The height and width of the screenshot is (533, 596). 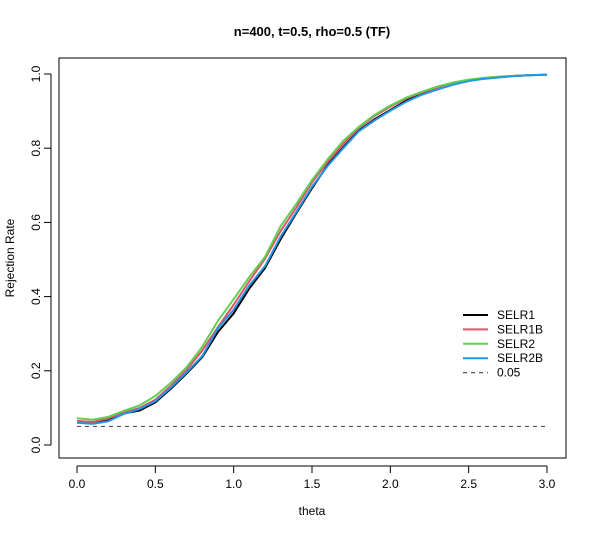 What do you see at coordinates (36, 370) in the screenshot?
I see `y-tick-label: 0.2` at bounding box center [36, 370].